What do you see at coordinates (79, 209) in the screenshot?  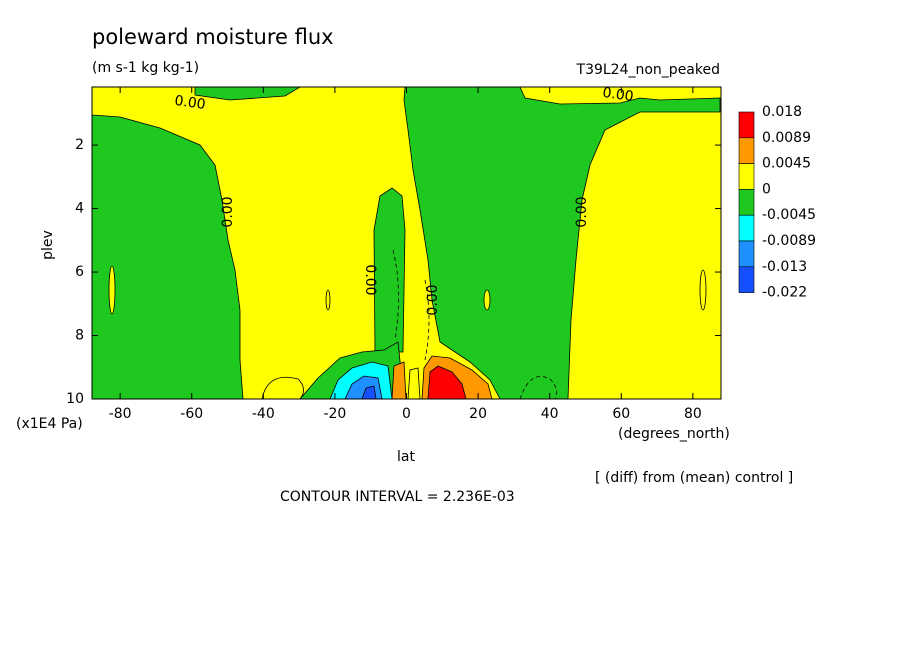 I see `y-tick-label: 4` at bounding box center [79, 209].